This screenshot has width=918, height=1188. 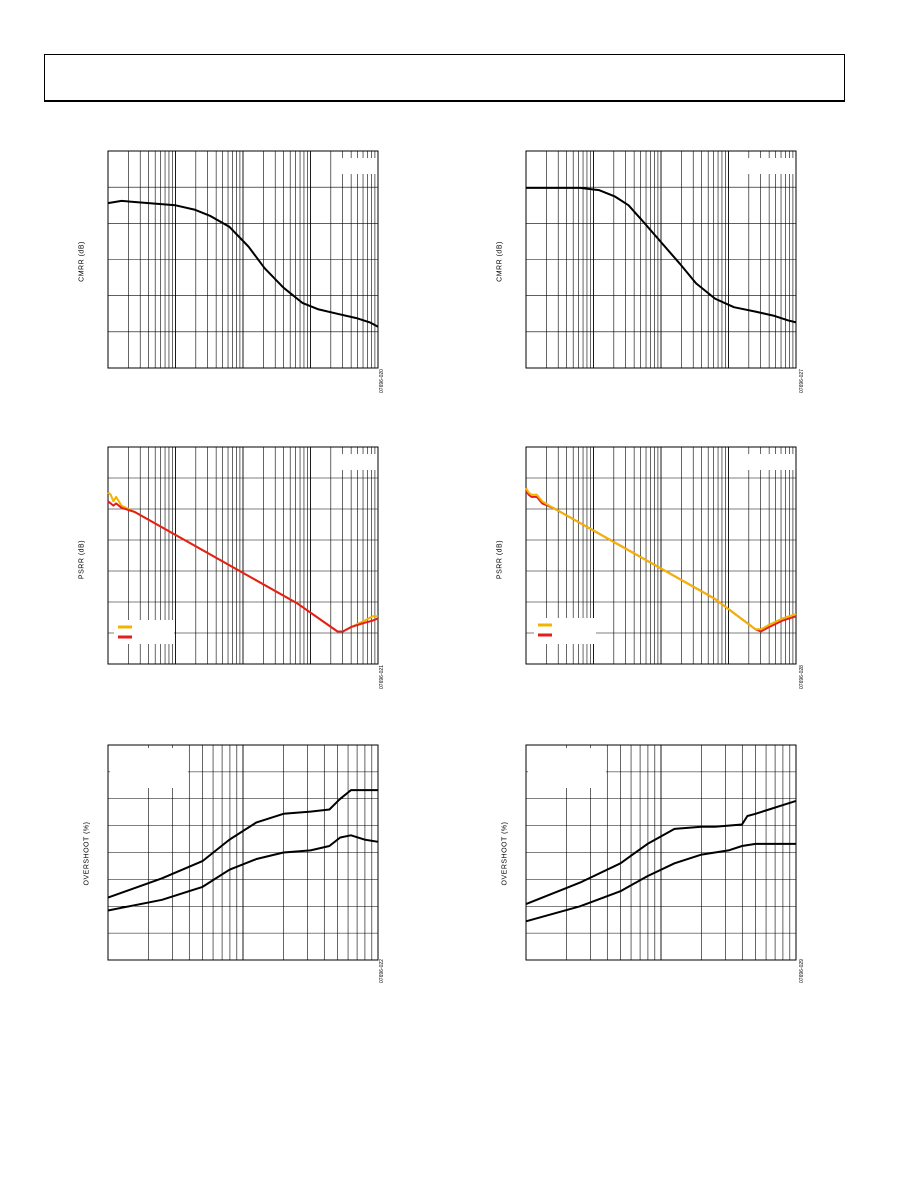 I want to click on page-header-box, so click(x=444, y=78).